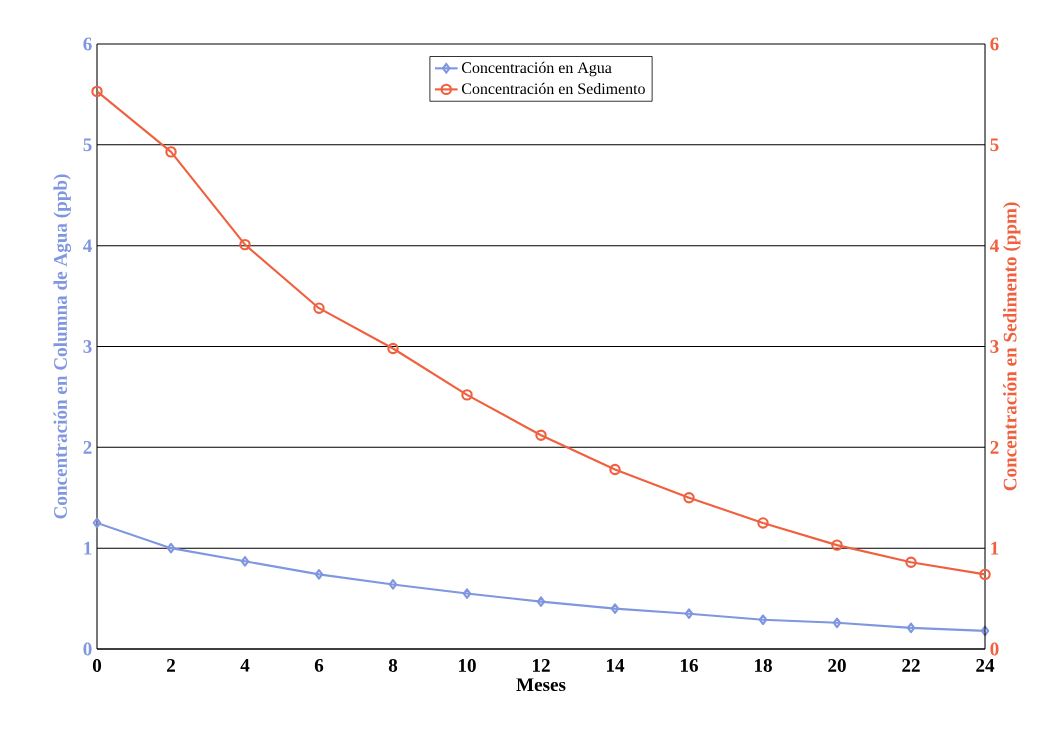  I want to click on x-tick-label: 20, so click(837, 665).